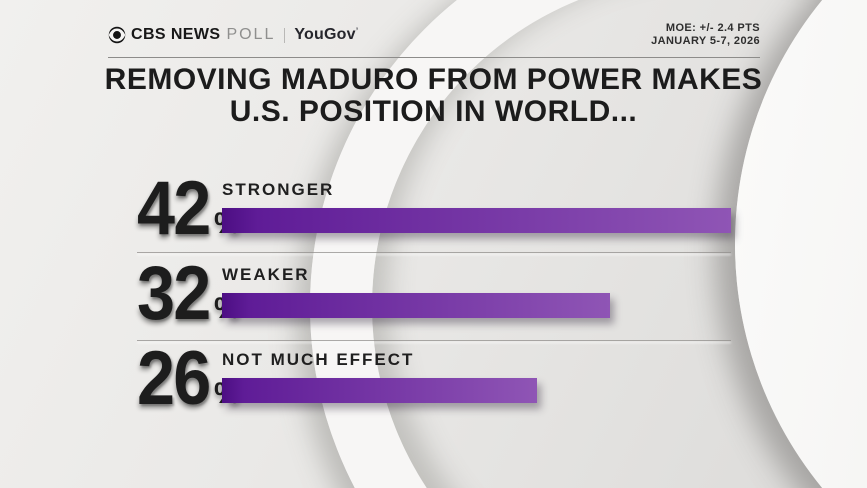 This screenshot has width=867, height=488. Describe the element at coordinates (476, 207) in the screenshot. I see `bar-group: STRONGER` at that location.